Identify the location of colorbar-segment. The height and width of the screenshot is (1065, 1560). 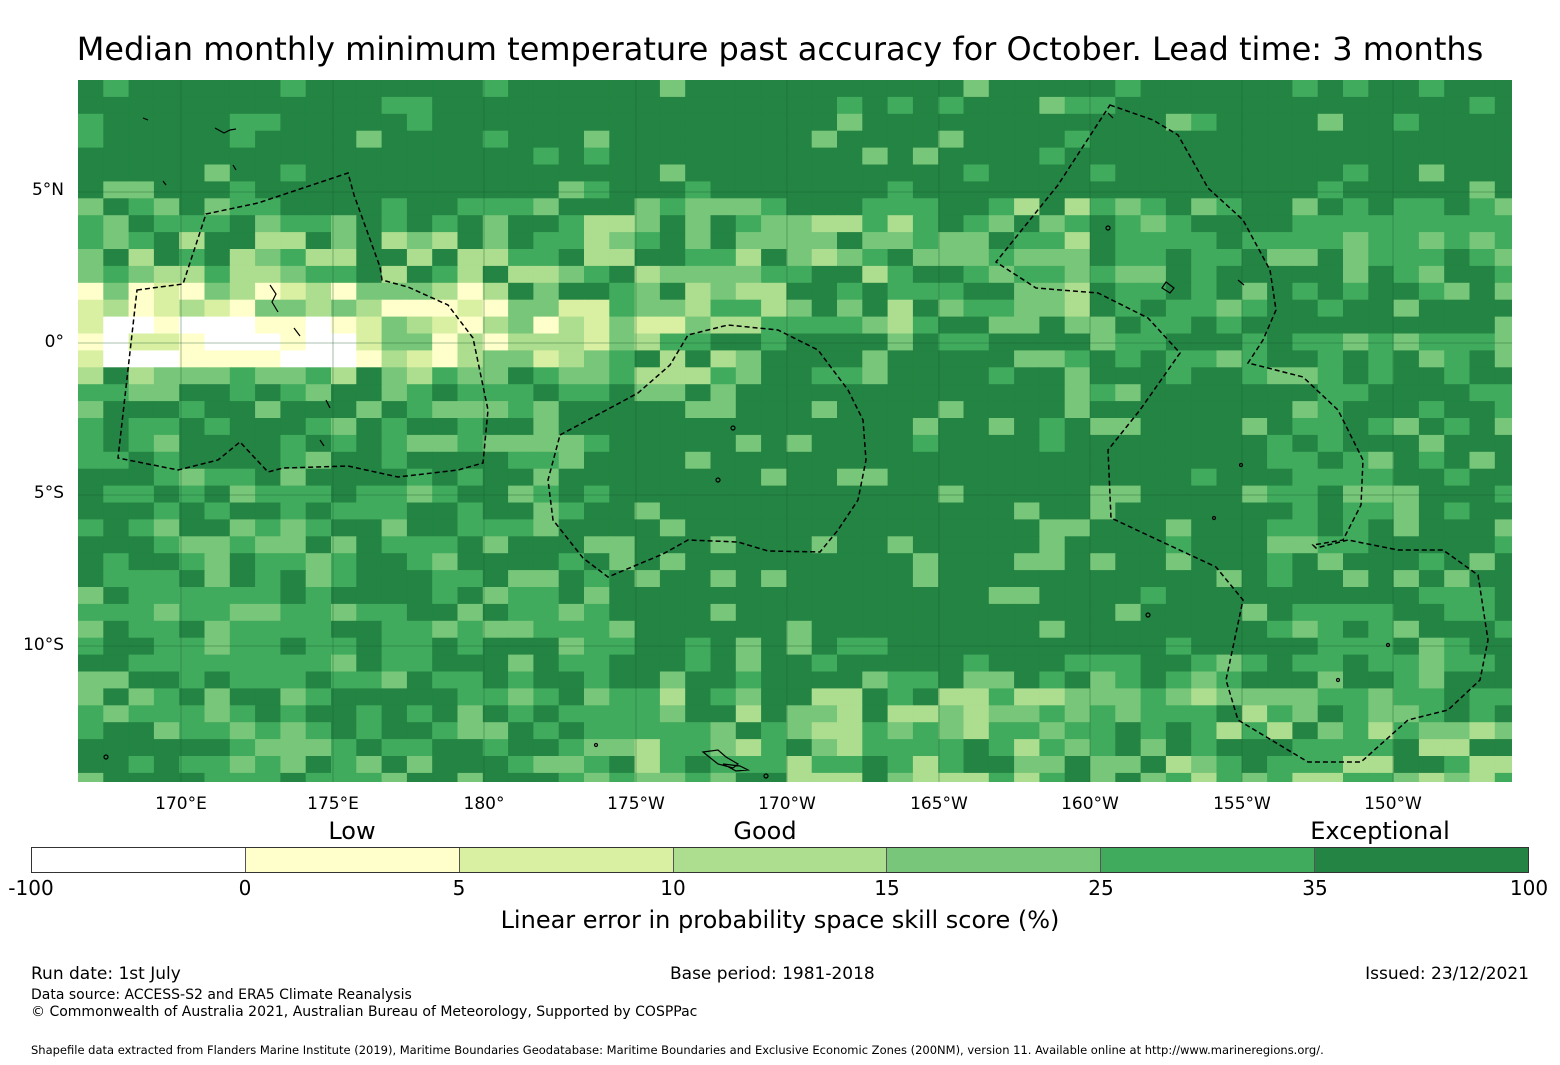
(780, 860).